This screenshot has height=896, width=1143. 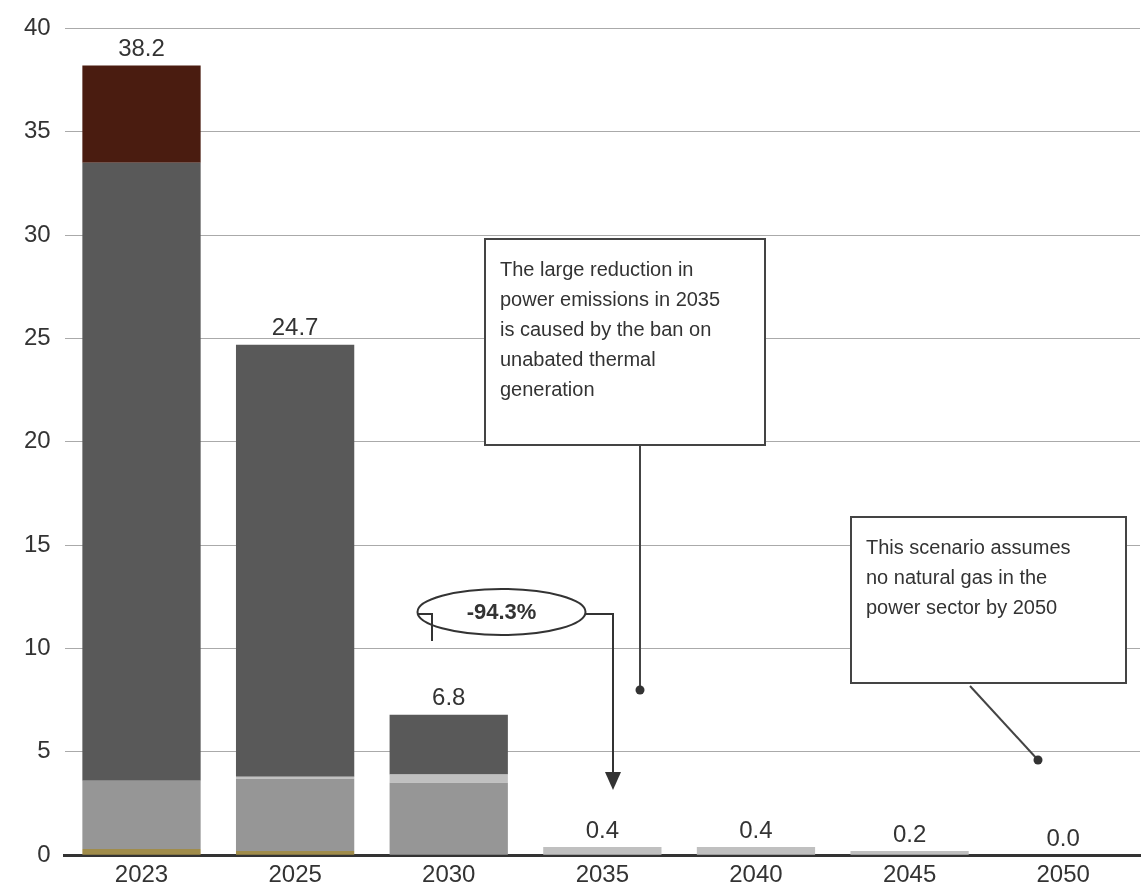 I want to click on total-label: 0.0, so click(x=1063, y=837).